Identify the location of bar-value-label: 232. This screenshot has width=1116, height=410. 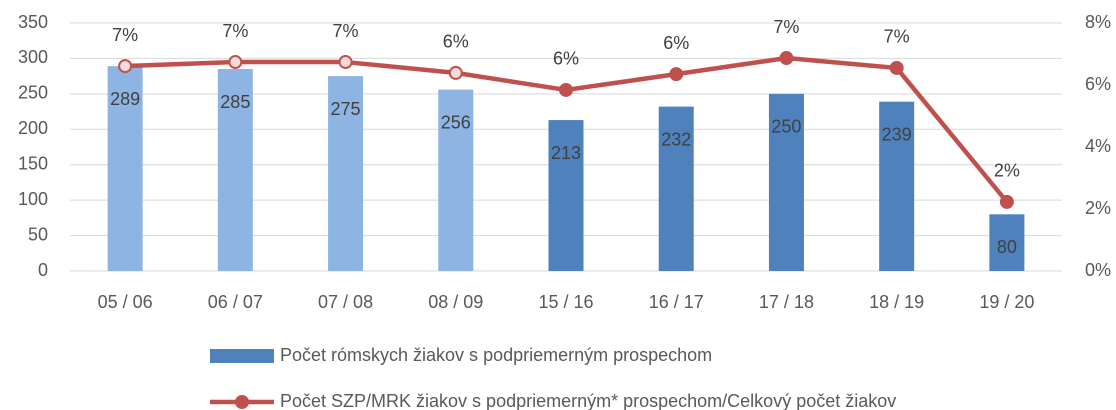
(676, 139).